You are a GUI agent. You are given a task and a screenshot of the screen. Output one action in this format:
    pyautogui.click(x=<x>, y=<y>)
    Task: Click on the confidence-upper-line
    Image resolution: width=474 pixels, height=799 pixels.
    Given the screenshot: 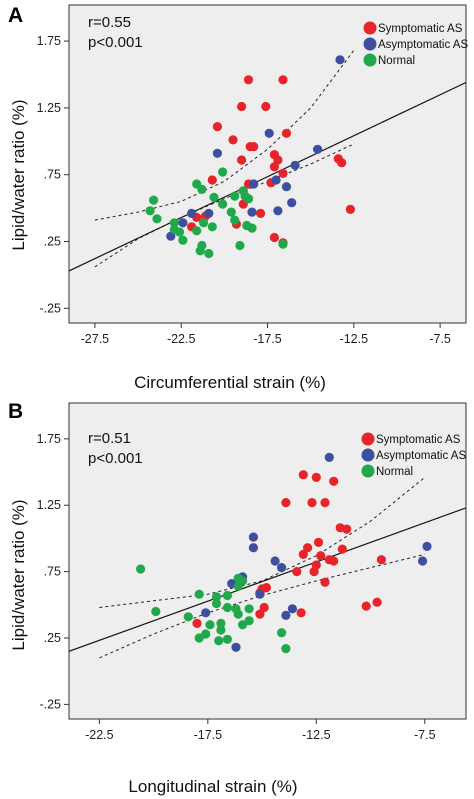 What is the action you would take?
    pyautogui.click(x=224, y=135)
    